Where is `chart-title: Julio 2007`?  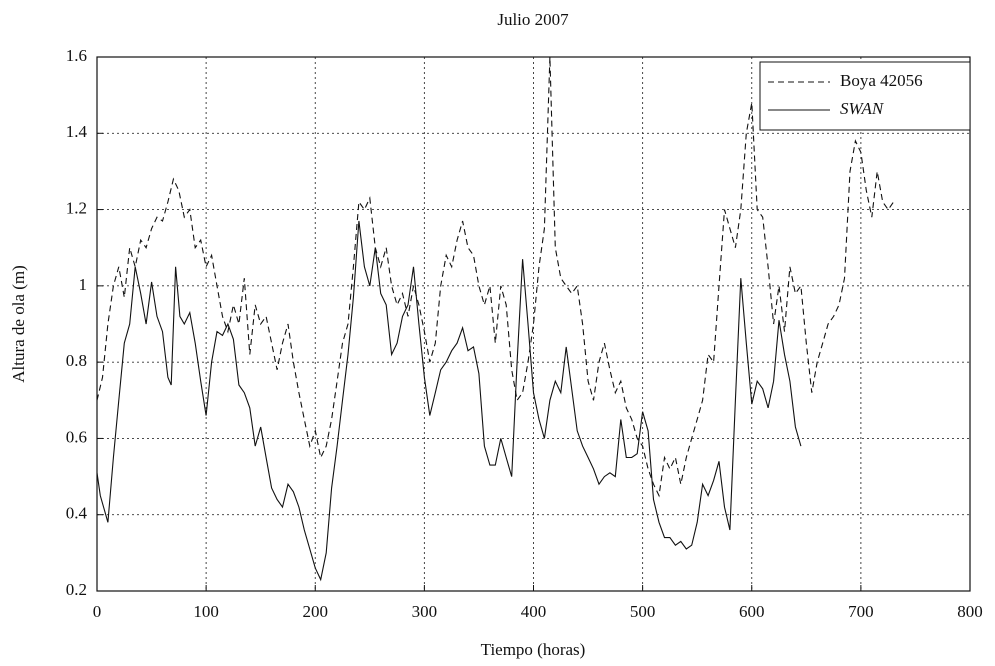 chart-title: Julio 2007 is located at coordinates (533, 19).